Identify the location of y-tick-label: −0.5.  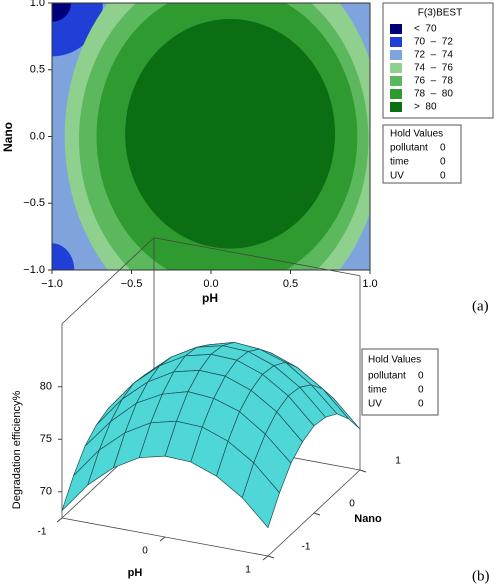
(34, 203).